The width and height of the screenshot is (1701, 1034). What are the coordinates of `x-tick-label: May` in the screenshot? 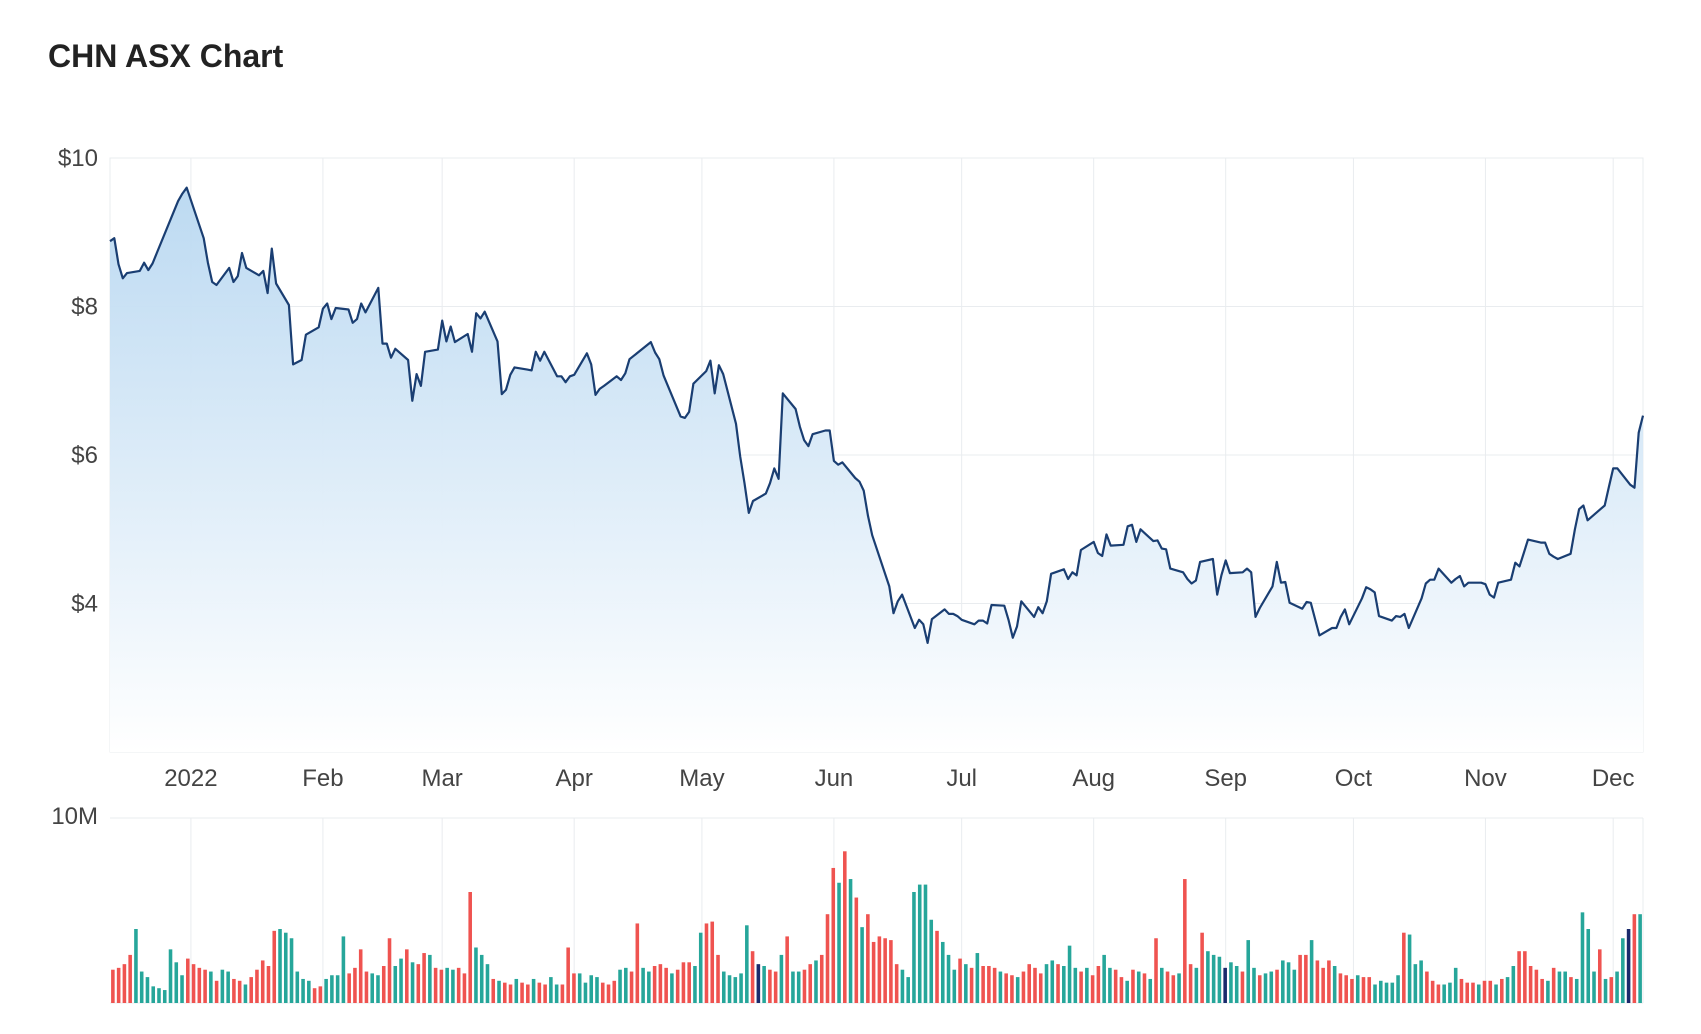 It's located at (701, 778).